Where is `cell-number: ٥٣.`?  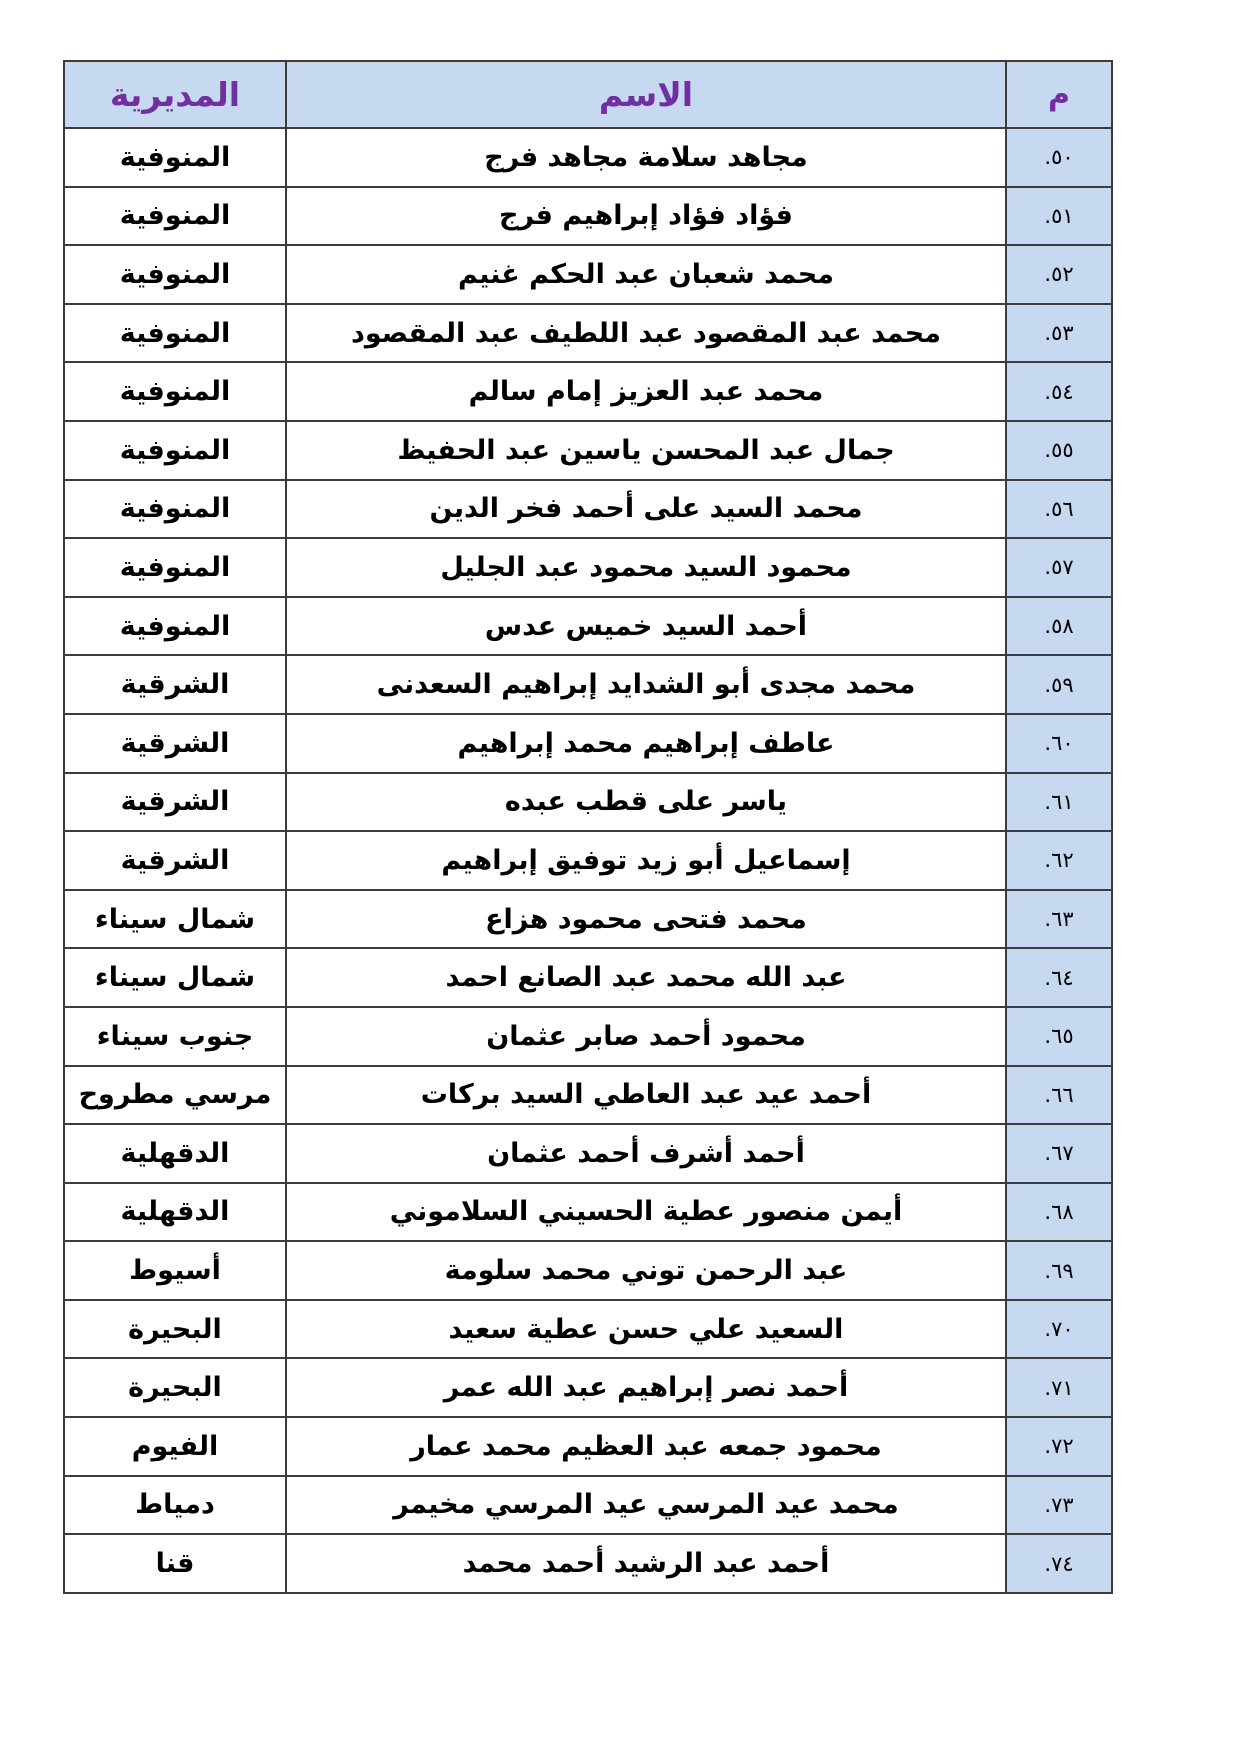 cell-number: ٥٣. is located at coordinates (1059, 333).